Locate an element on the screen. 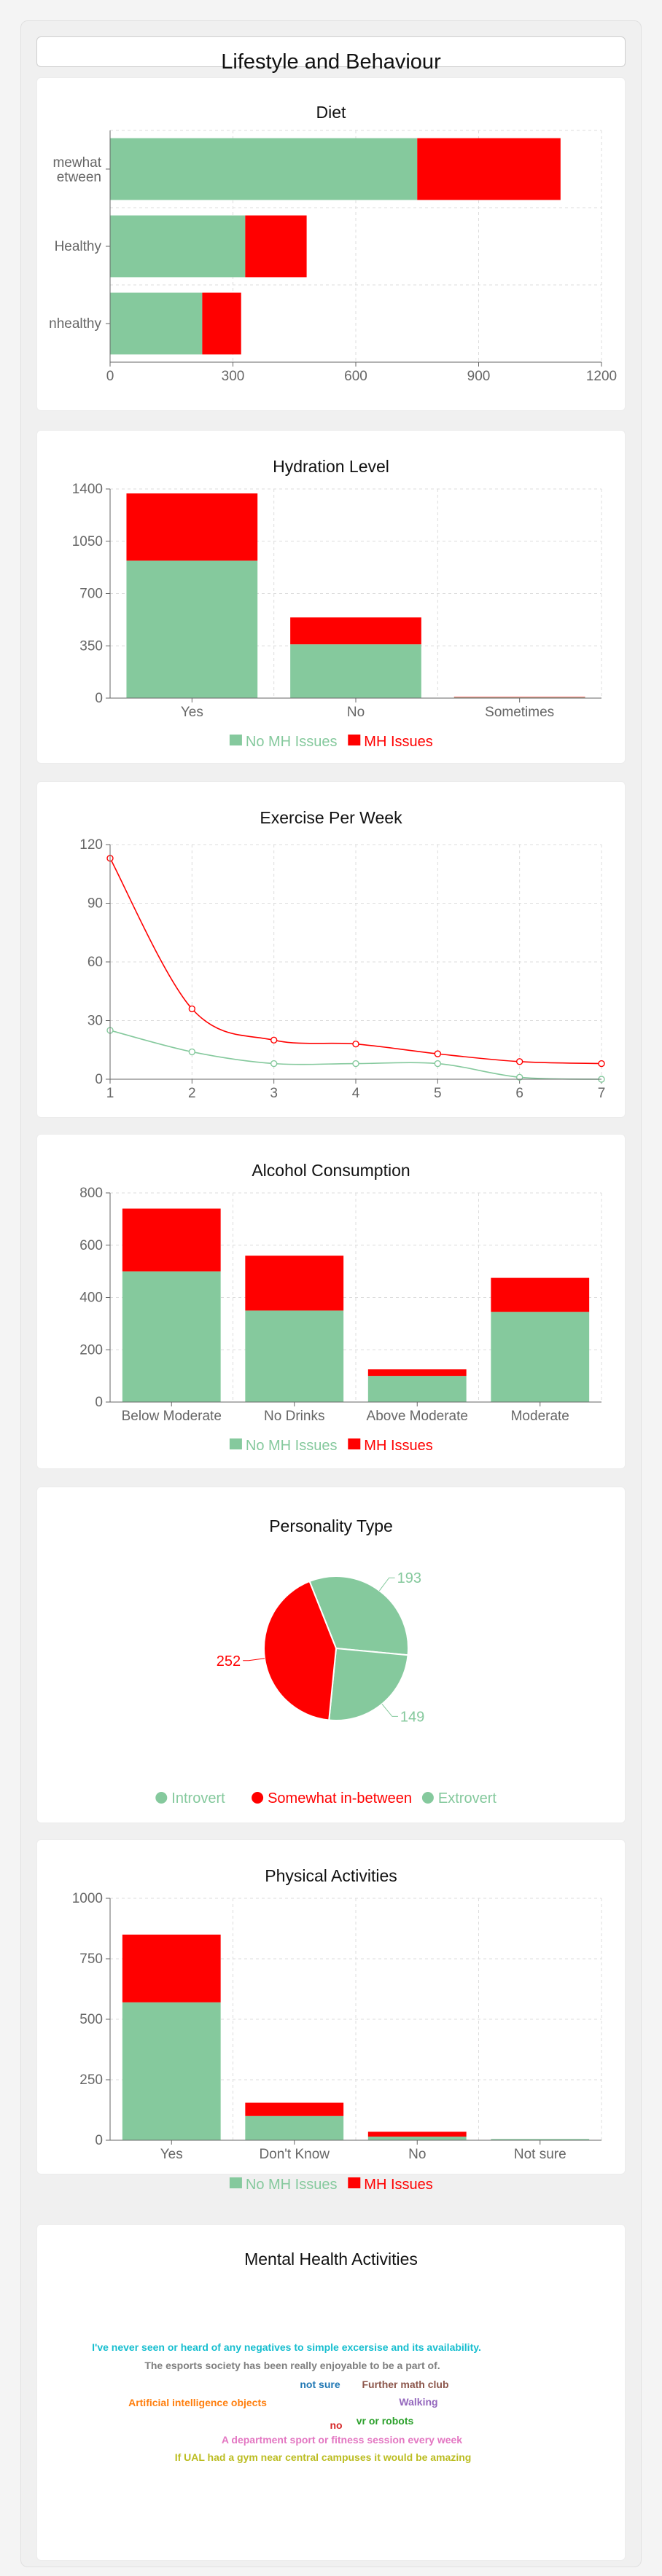 The height and width of the screenshot is (2576, 662). legend-label-0: Introvert is located at coordinates (198, 1798).